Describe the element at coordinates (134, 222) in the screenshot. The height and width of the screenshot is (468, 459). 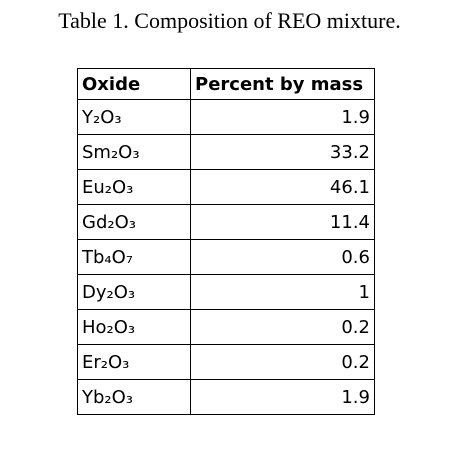
I see `oxide-cell: Gd₂O₃` at that location.